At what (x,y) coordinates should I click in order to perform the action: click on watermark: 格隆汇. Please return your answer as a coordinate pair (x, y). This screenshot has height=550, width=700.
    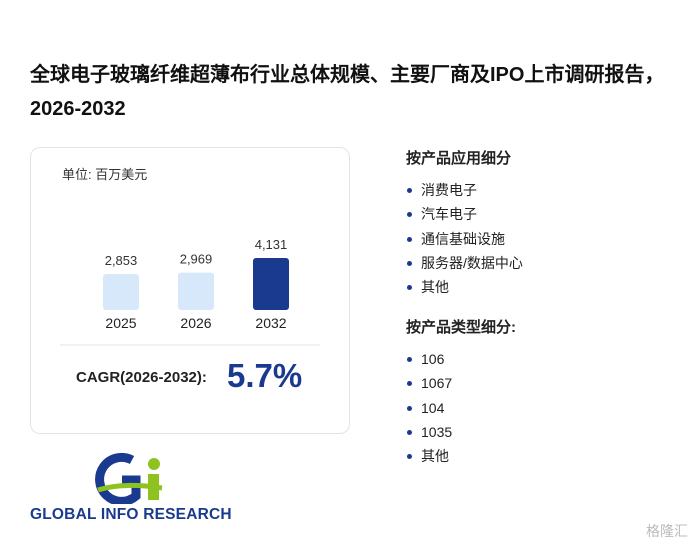
    Looking at the image, I should click on (667, 531).